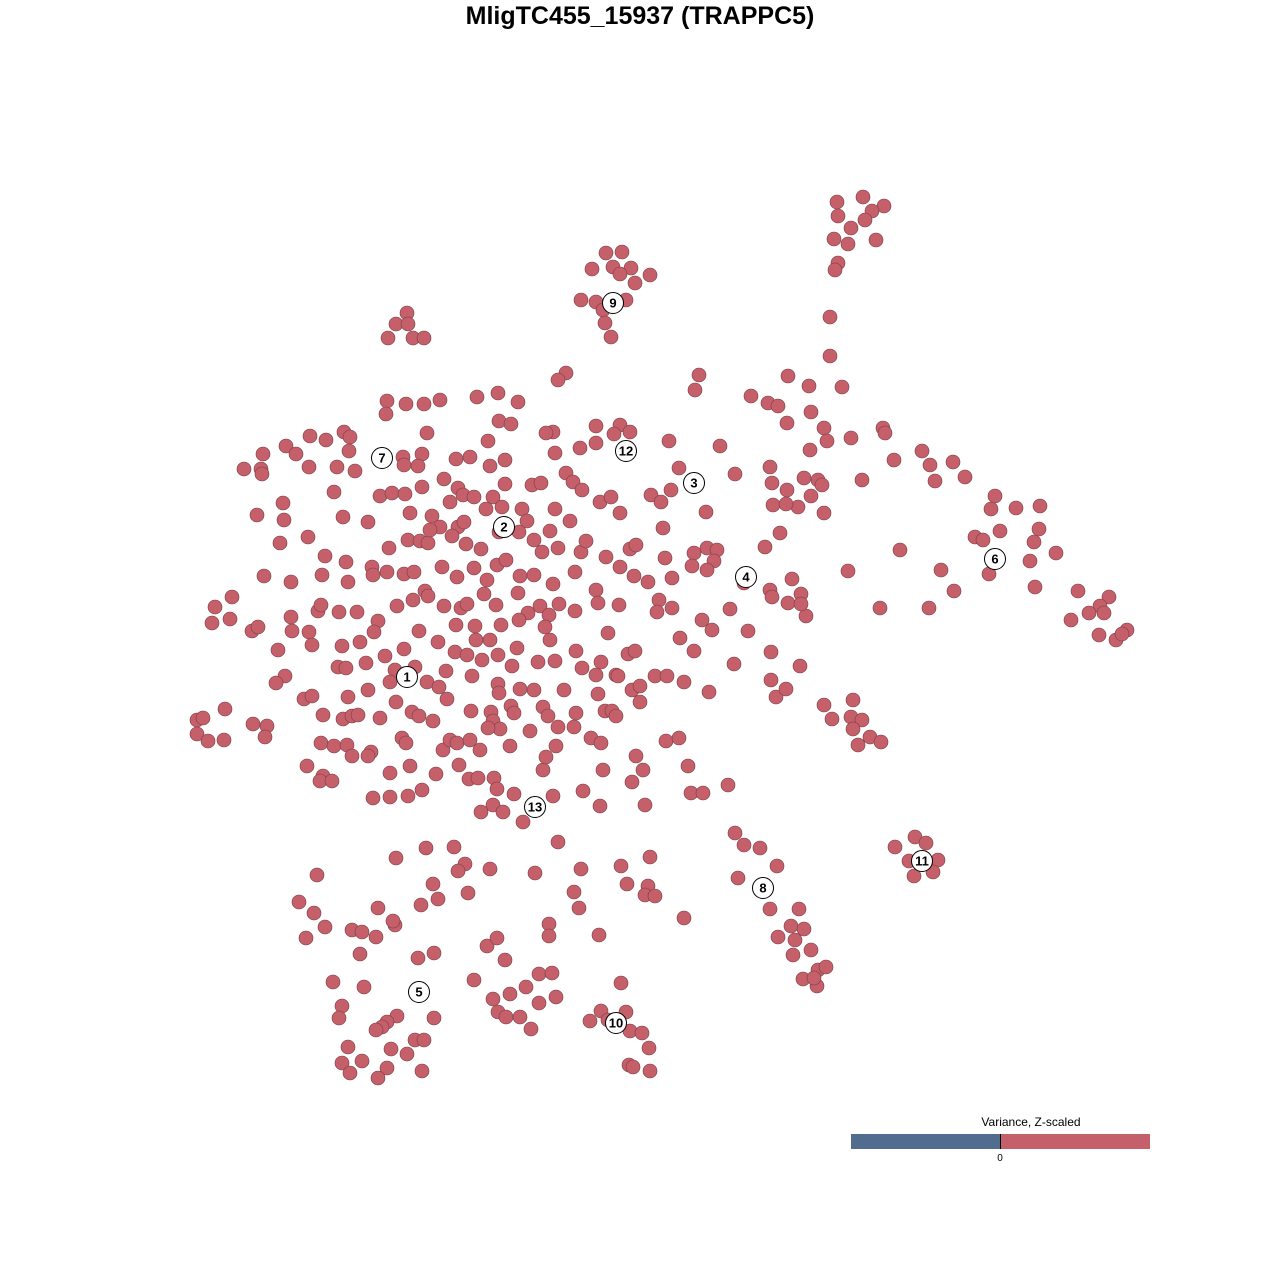 This screenshot has height=1280, width=1280. I want to click on cluster-label-8: 8, so click(763, 888).